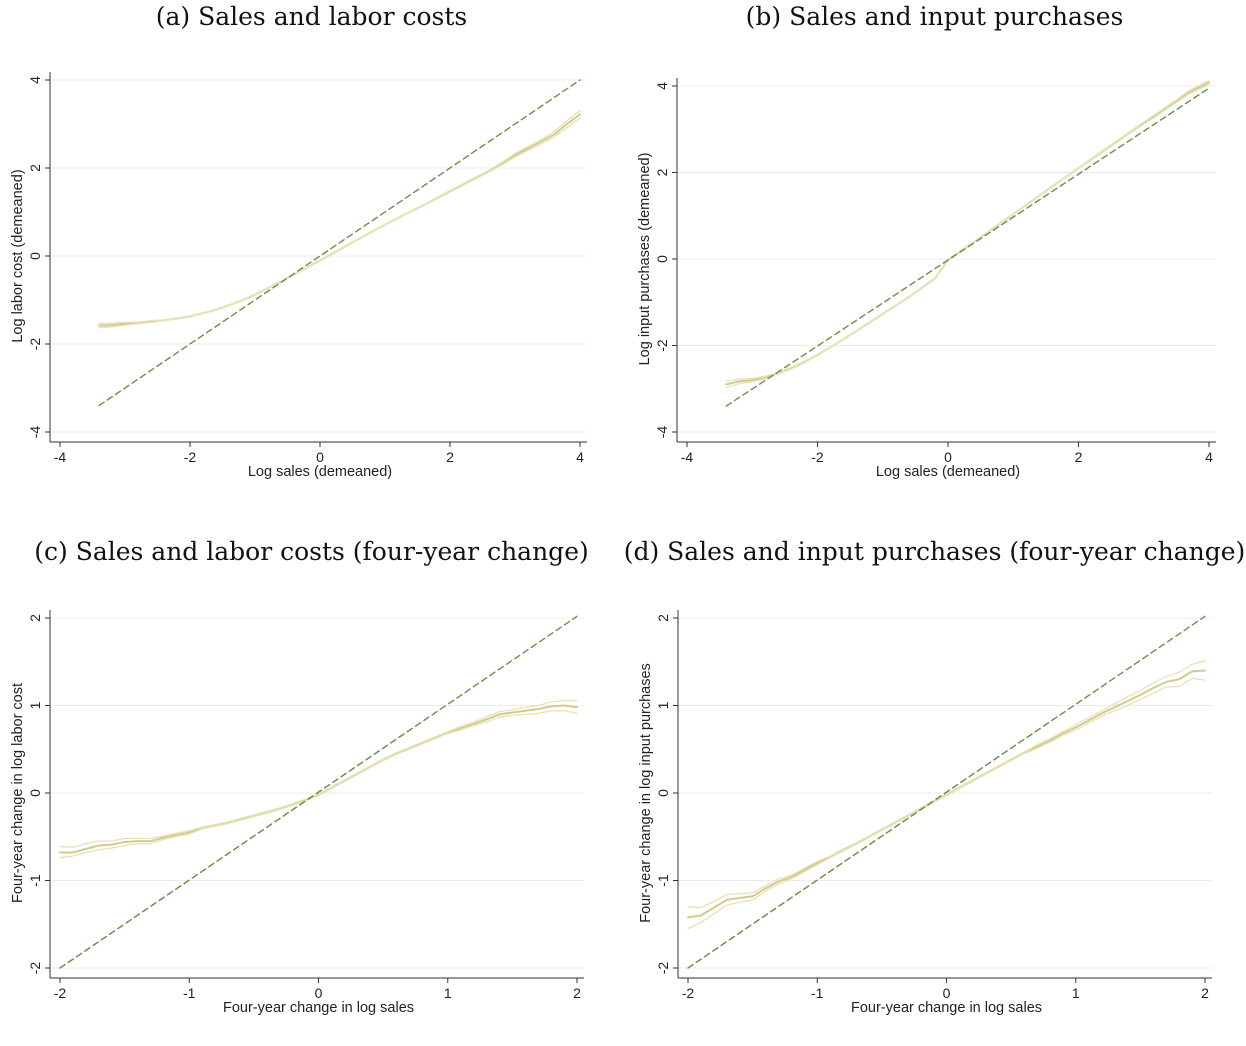 This screenshot has height=1046, width=1246. What do you see at coordinates (311, 16) in the screenshot?
I see `panel-title: (a) Sales and labor costs` at bounding box center [311, 16].